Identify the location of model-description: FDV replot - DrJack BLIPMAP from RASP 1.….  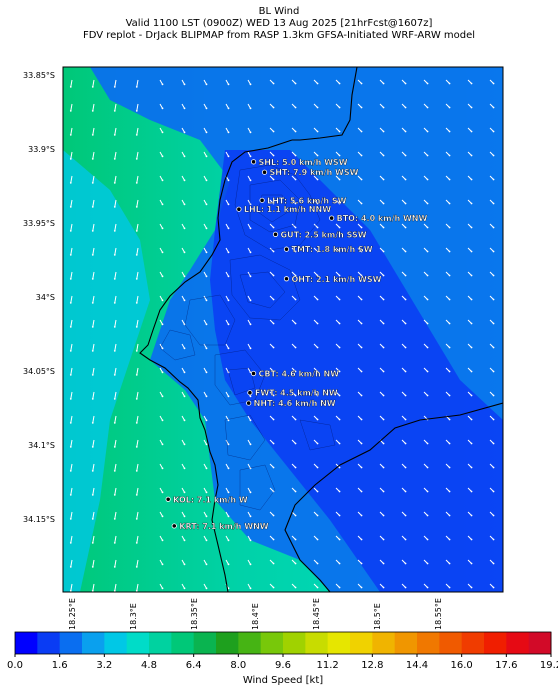
(279, 35).